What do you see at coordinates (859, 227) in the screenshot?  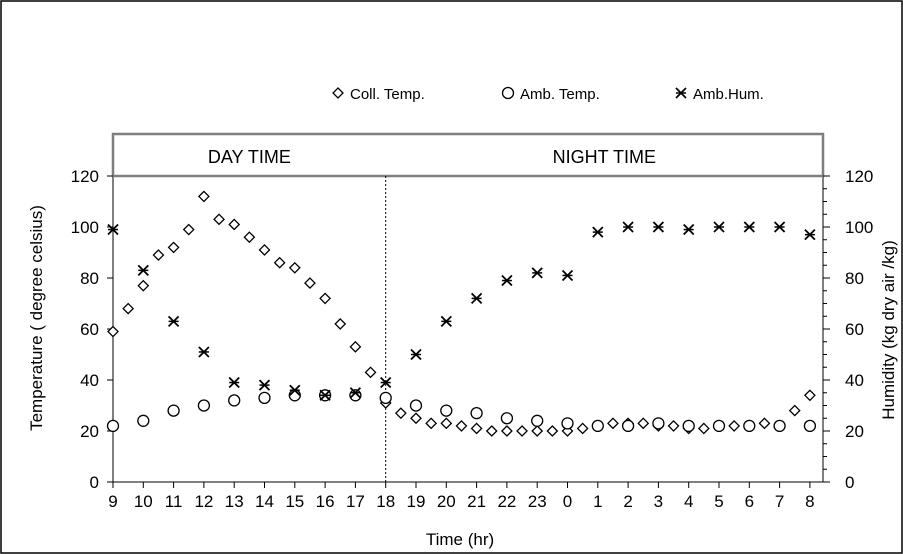 I see `y-right-tick-label: 100` at bounding box center [859, 227].